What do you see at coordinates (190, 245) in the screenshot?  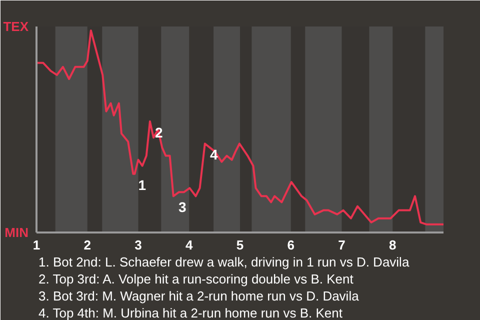 I see `x-tick-label: 4` at bounding box center [190, 245].